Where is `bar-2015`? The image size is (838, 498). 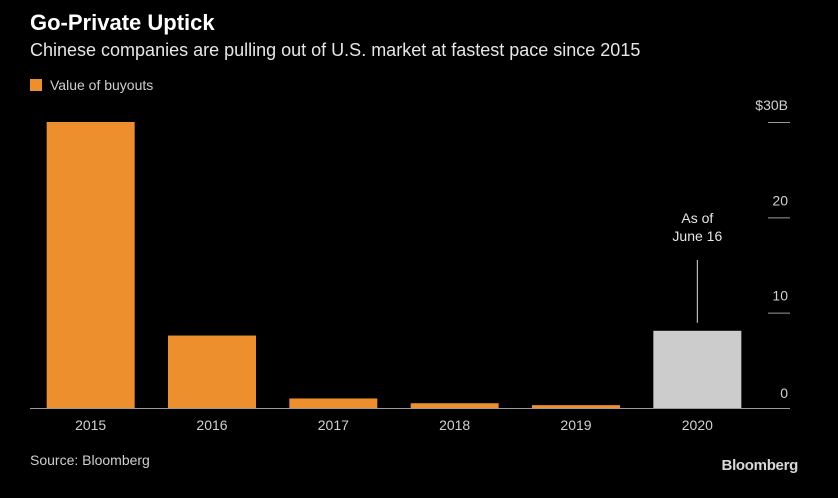
bar-2015 is located at coordinates (90, 265).